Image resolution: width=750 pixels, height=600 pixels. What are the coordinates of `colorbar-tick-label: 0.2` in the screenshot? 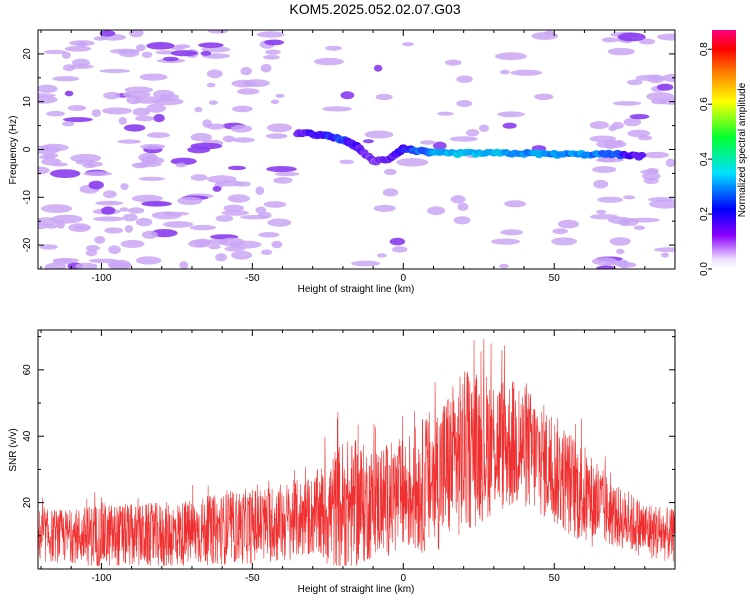 It's located at (704, 214).